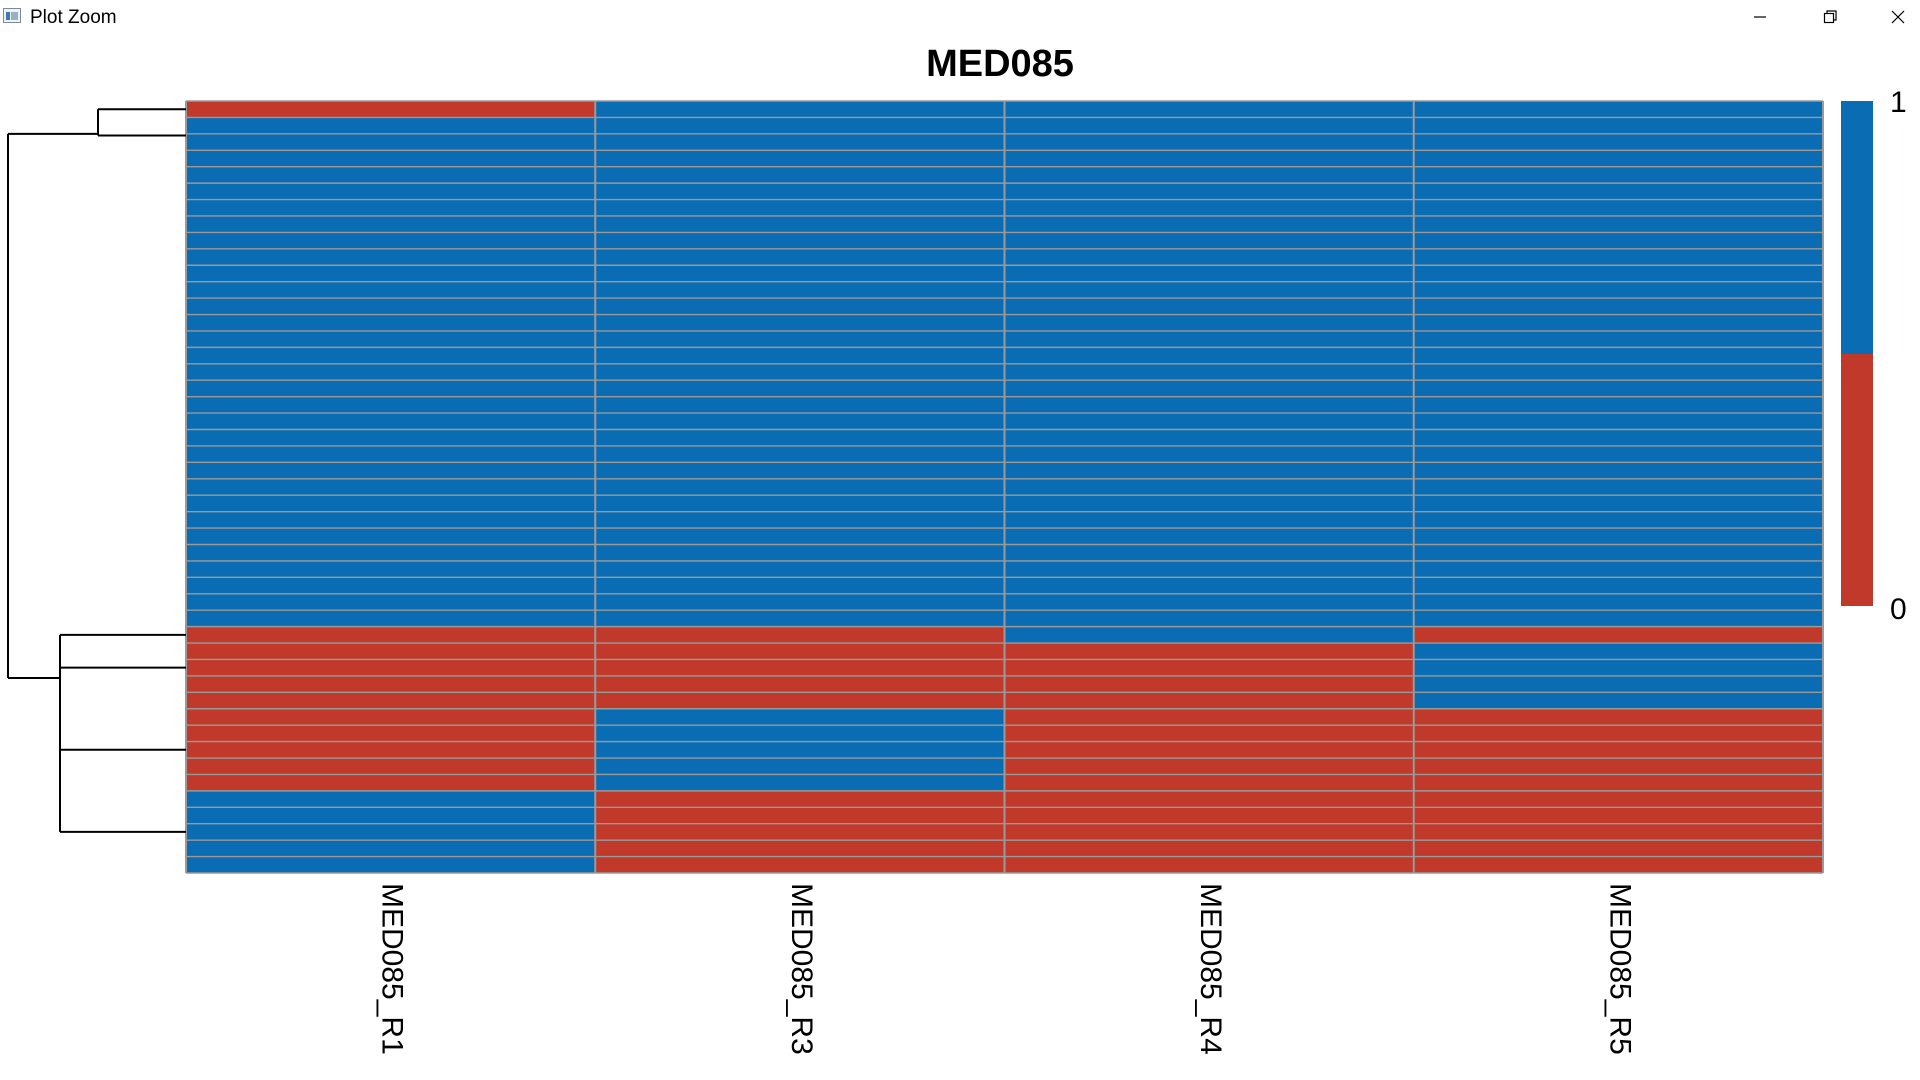 This screenshot has width=1920, height=1080. Describe the element at coordinates (1000, 64) in the screenshot. I see `chart-title: MED085` at that location.